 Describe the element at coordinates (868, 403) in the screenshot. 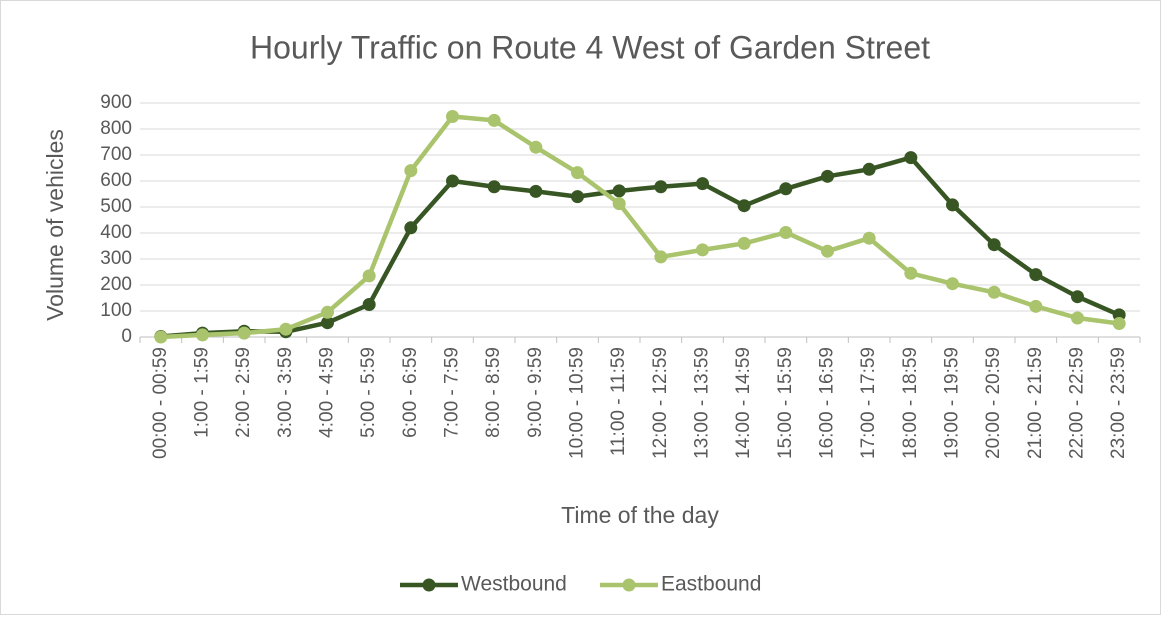

I see `x-tick-label: 17:00 - 17:59` at that location.